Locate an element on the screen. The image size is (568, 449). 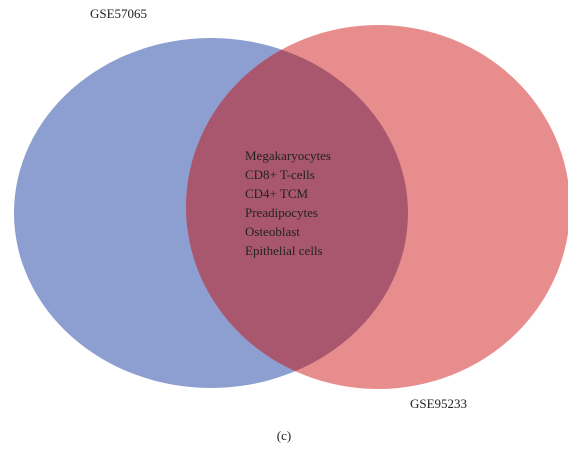
item-label: Epithelial cells is located at coordinates (284, 250).